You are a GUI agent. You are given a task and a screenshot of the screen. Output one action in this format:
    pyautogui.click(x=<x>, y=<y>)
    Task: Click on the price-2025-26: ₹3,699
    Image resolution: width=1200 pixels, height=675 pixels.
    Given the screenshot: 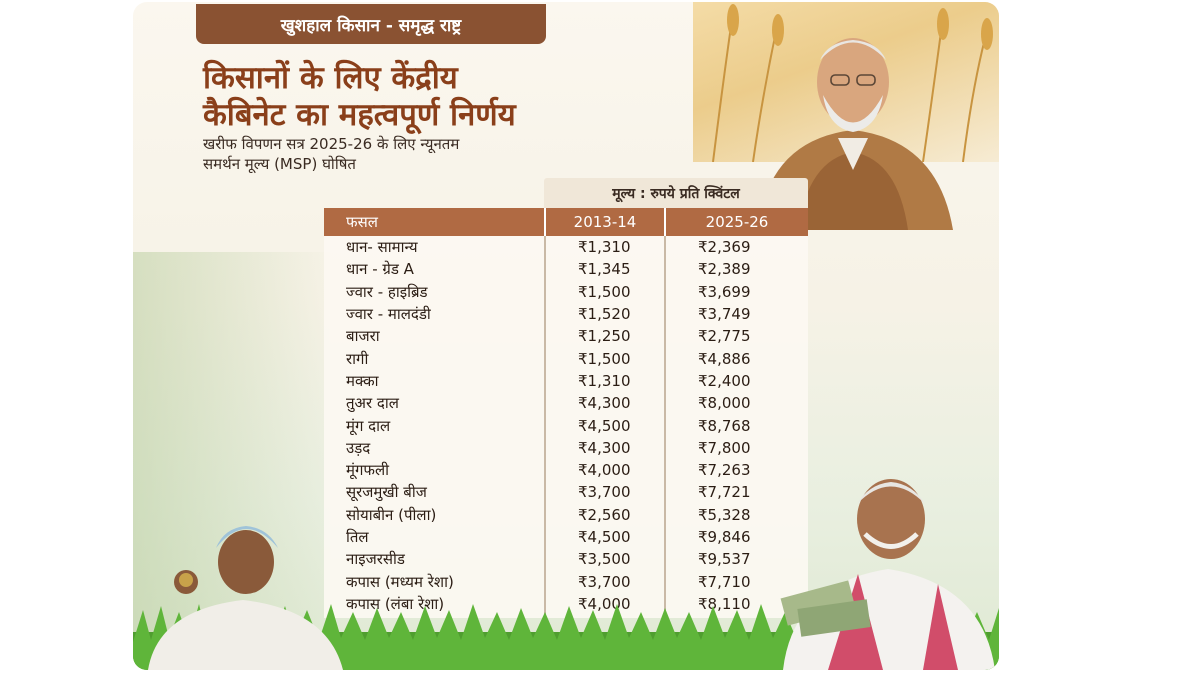 What is the action you would take?
    pyautogui.click(x=736, y=291)
    